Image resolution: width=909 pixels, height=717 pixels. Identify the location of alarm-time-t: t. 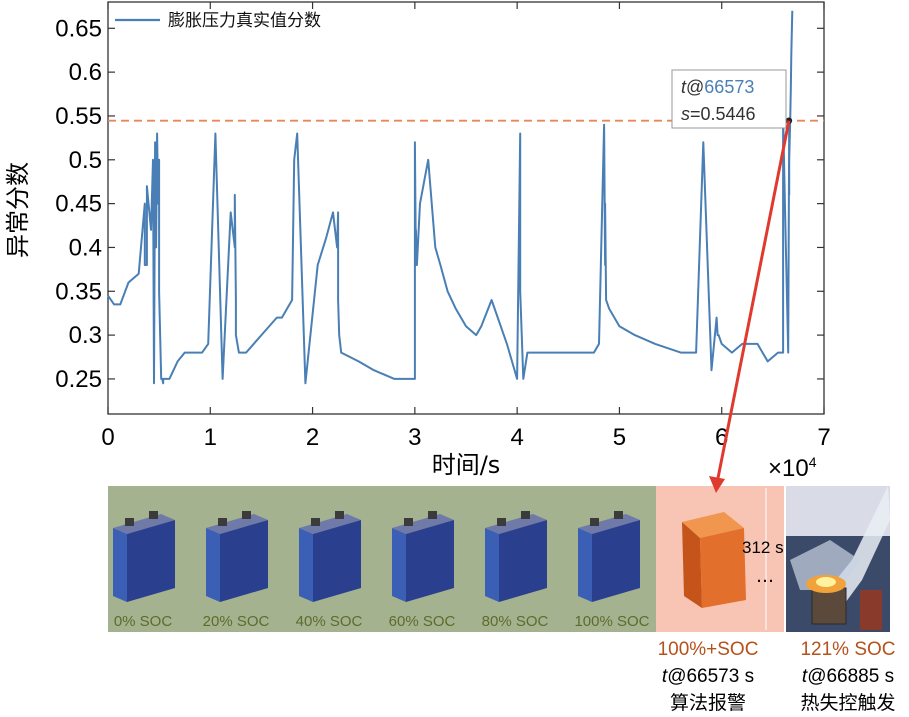
(665, 676).